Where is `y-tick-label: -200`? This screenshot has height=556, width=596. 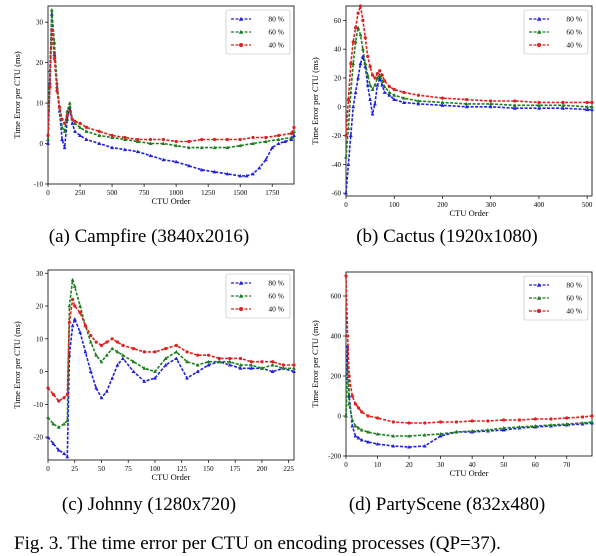 y-tick-label: -200 is located at coordinates (334, 457).